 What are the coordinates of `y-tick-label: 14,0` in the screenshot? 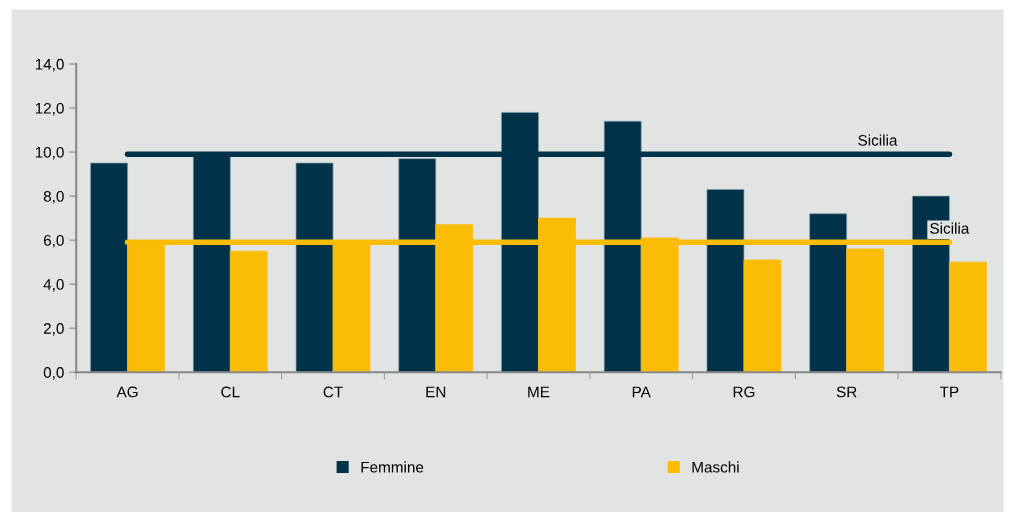 It's located at (49, 65).